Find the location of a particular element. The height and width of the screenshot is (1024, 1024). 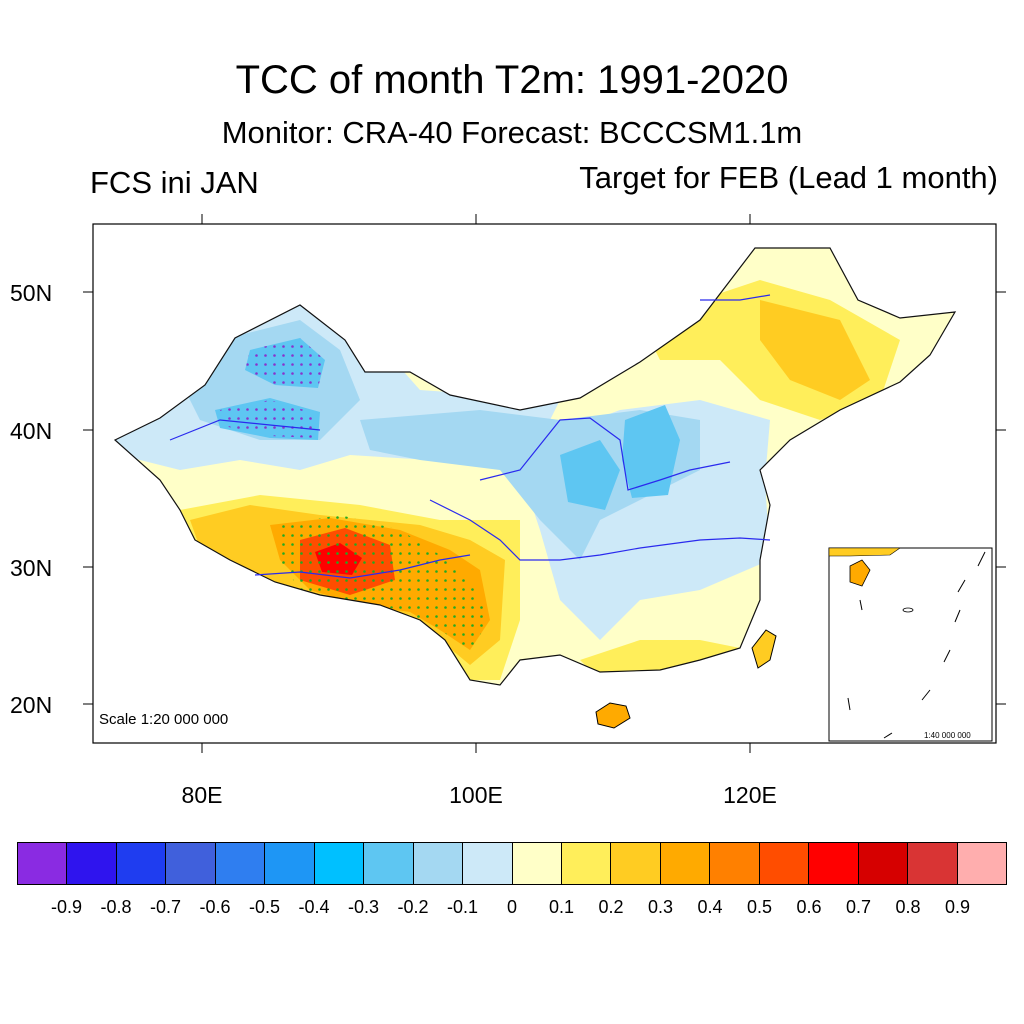

colorbar-tick-label: -0.3 is located at coordinates (363, 907).